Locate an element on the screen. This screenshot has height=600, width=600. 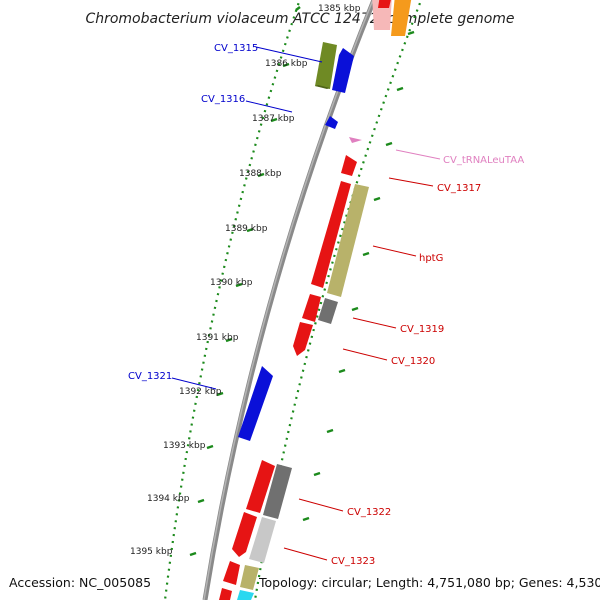
kbp-label: 1385 kbp is located at coordinates (339, 9).